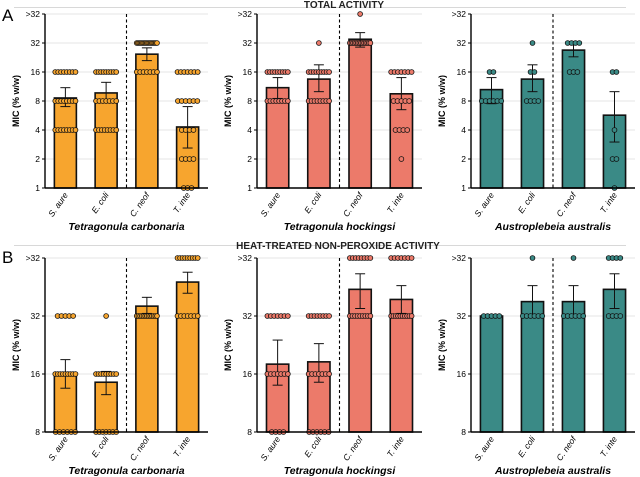  I want to click on row-a-letter: A, so click(8, 15).